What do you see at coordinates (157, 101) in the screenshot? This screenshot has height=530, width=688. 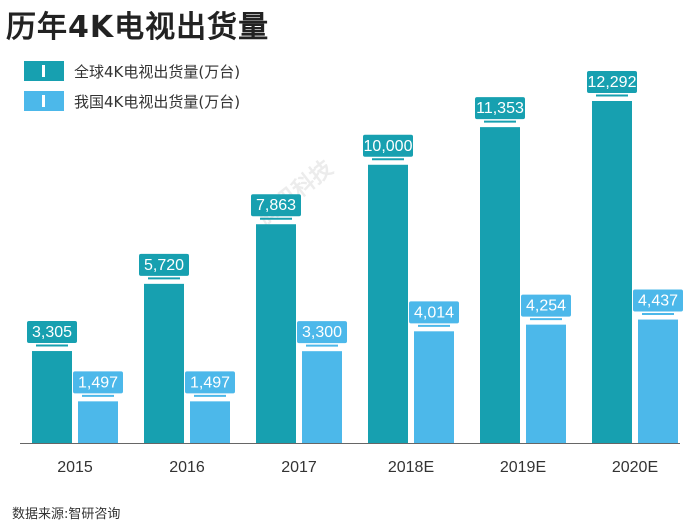 I see `legend-label-china: 我国4K电视出货量(万台)` at bounding box center [157, 101].